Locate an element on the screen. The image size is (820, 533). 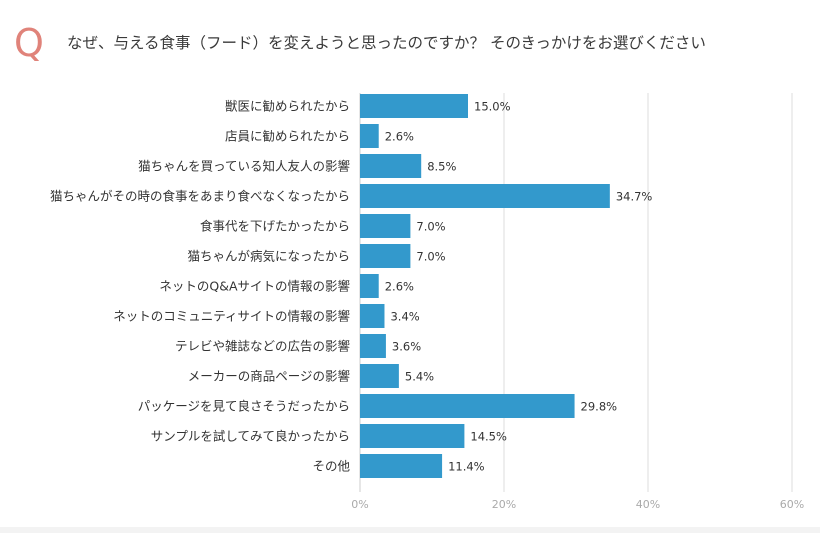
category-label: 獣医に勧められたから is located at coordinates (287, 106).